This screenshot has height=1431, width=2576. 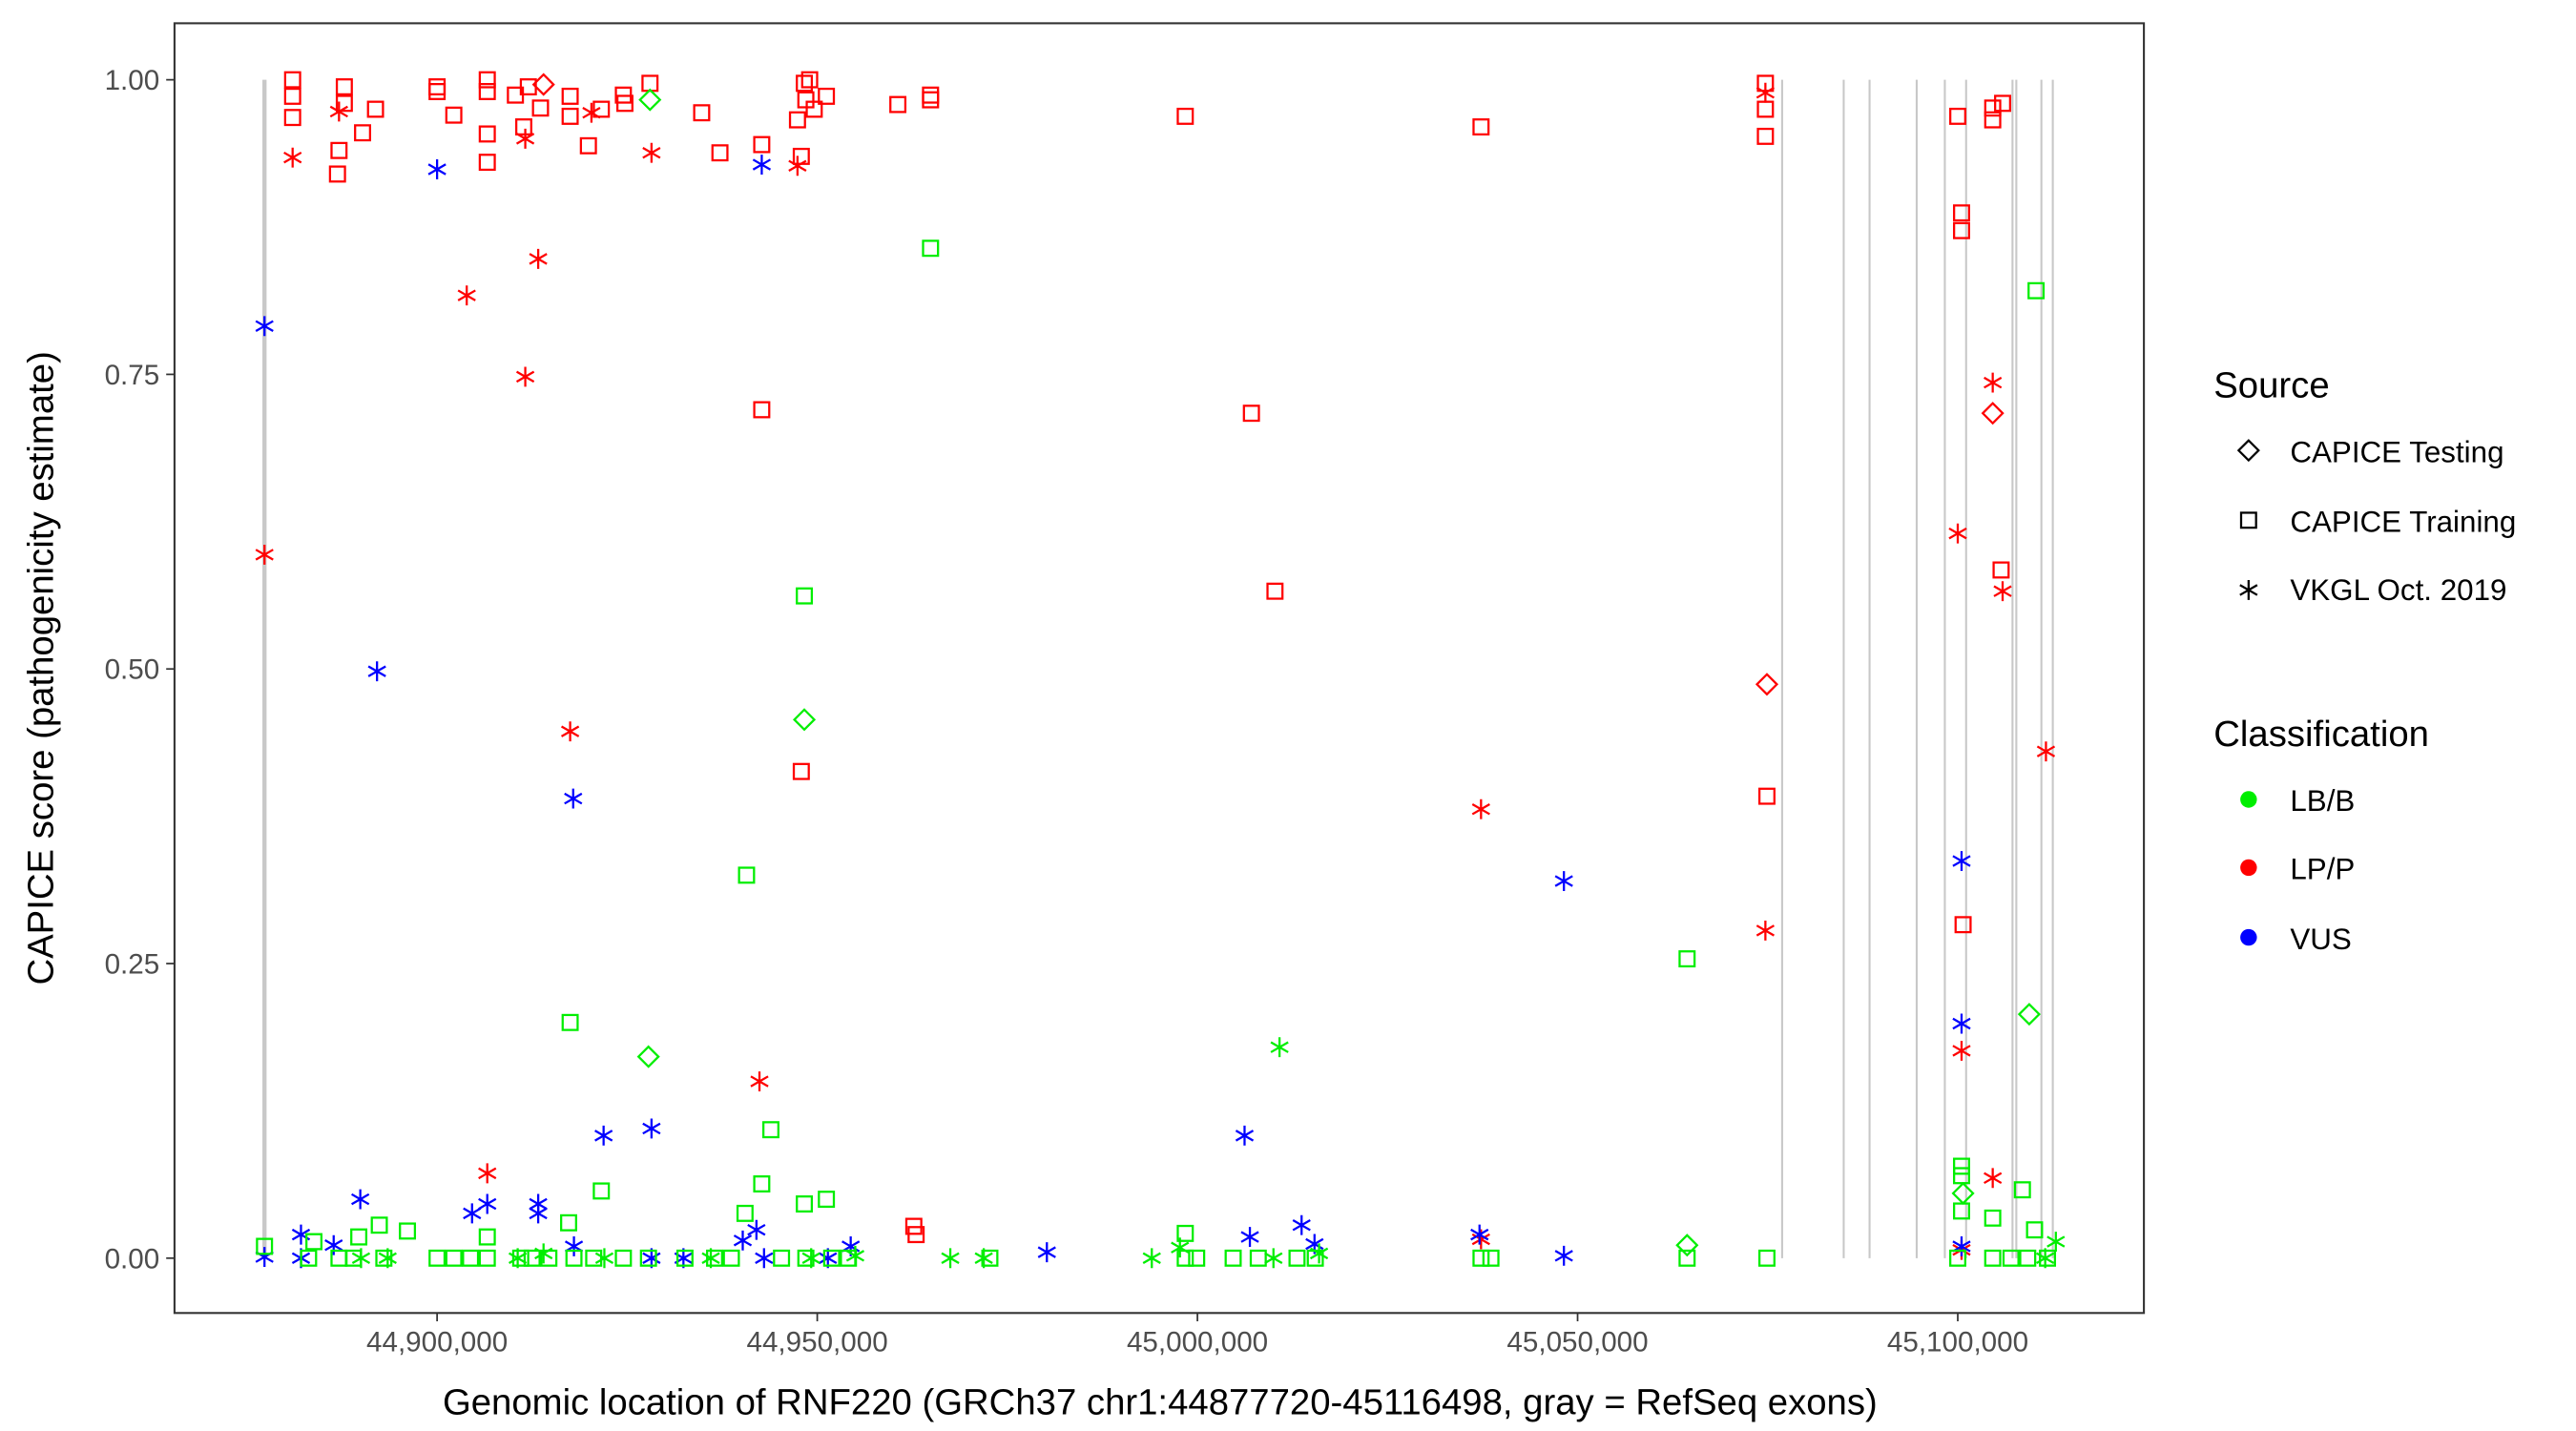 What do you see at coordinates (2248, 520) in the screenshot?
I see `legend-key-square-icon` at bounding box center [2248, 520].